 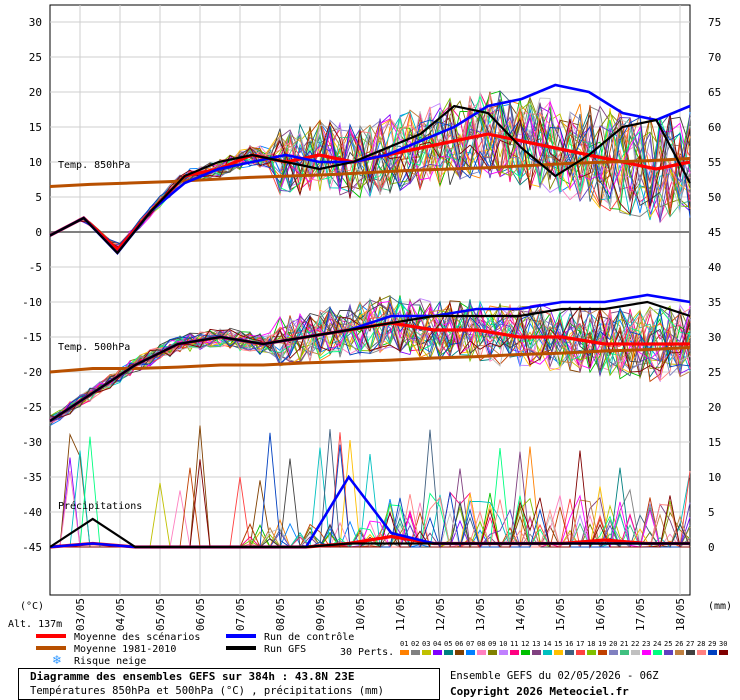 What do you see at coordinates (32, 407) in the screenshot?
I see `y-tick-left: -25` at bounding box center [32, 407].